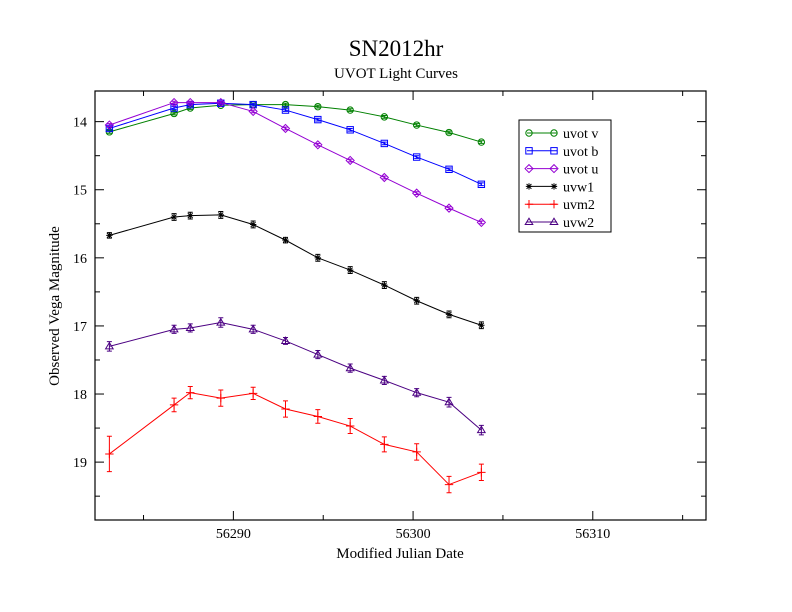 The height and width of the screenshot is (612, 792). Describe the element at coordinates (579, 205) in the screenshot. I see `legend-label-uvm2: uvm2` at that location.